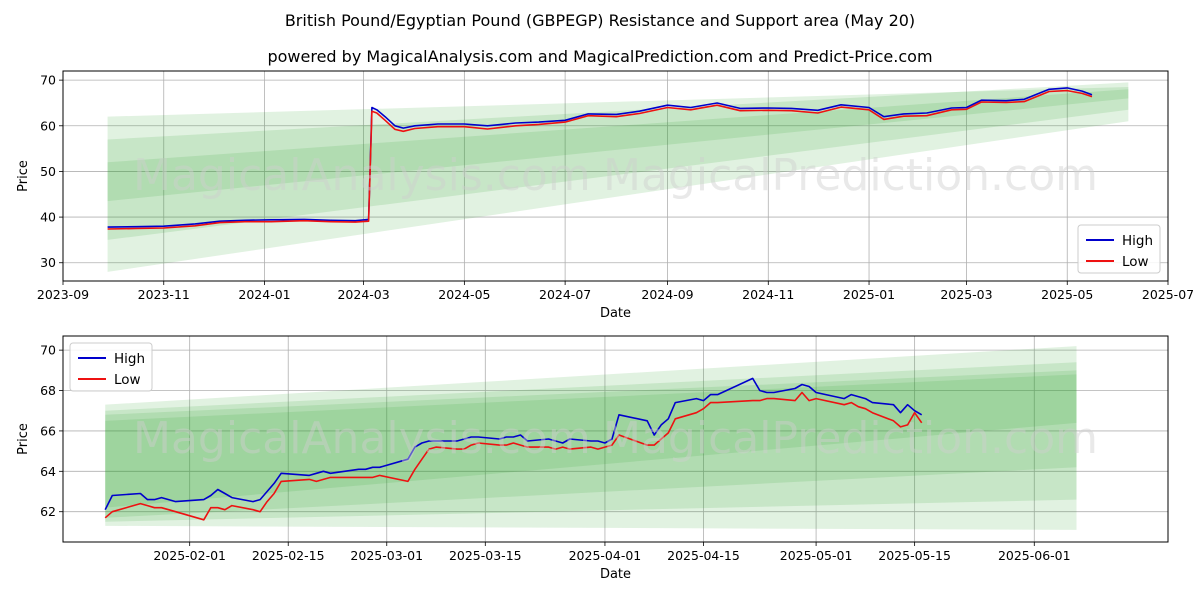 The width and height of the screenshot is (1200, 600). What do you see at coordinates (363, 294) in the screenshot?
I see `x-tick-label: 2024-03` at bounding box center [363, 294].